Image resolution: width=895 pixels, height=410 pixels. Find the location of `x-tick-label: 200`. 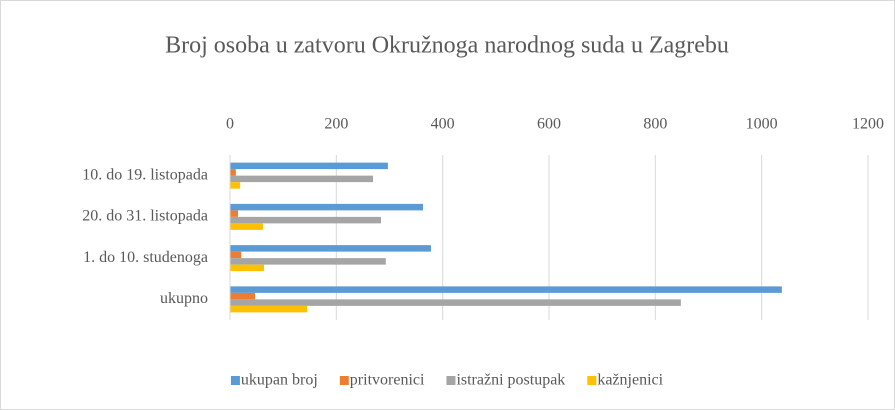

x-tick-label: 200 is located at coordinates (336, 124).